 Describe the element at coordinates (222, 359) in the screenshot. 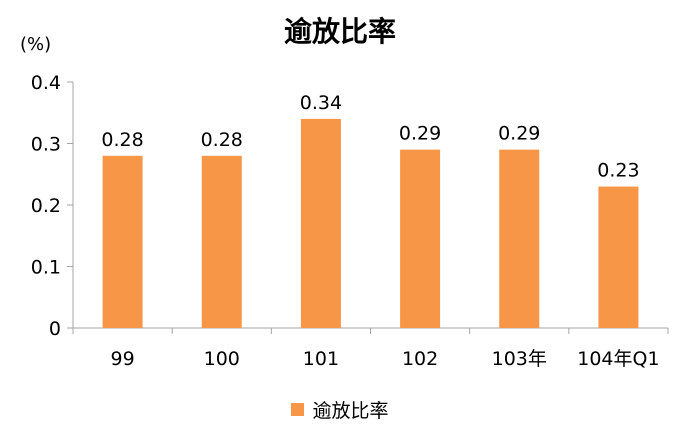

I see `x-tick-label: 100` at that location.